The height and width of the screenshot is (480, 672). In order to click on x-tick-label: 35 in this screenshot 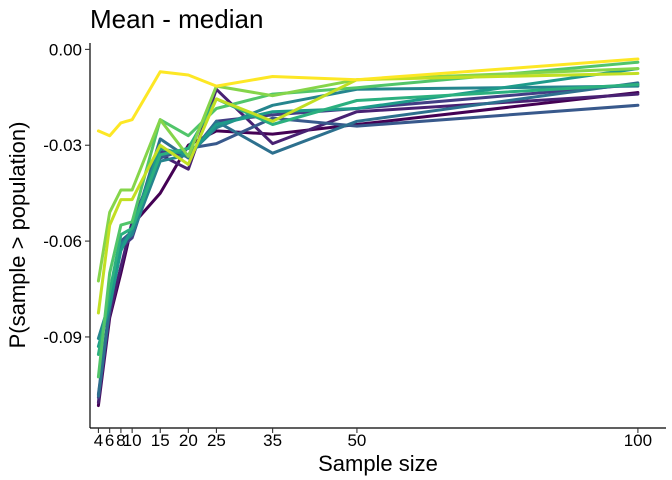, I will do `click(272, 440)`.